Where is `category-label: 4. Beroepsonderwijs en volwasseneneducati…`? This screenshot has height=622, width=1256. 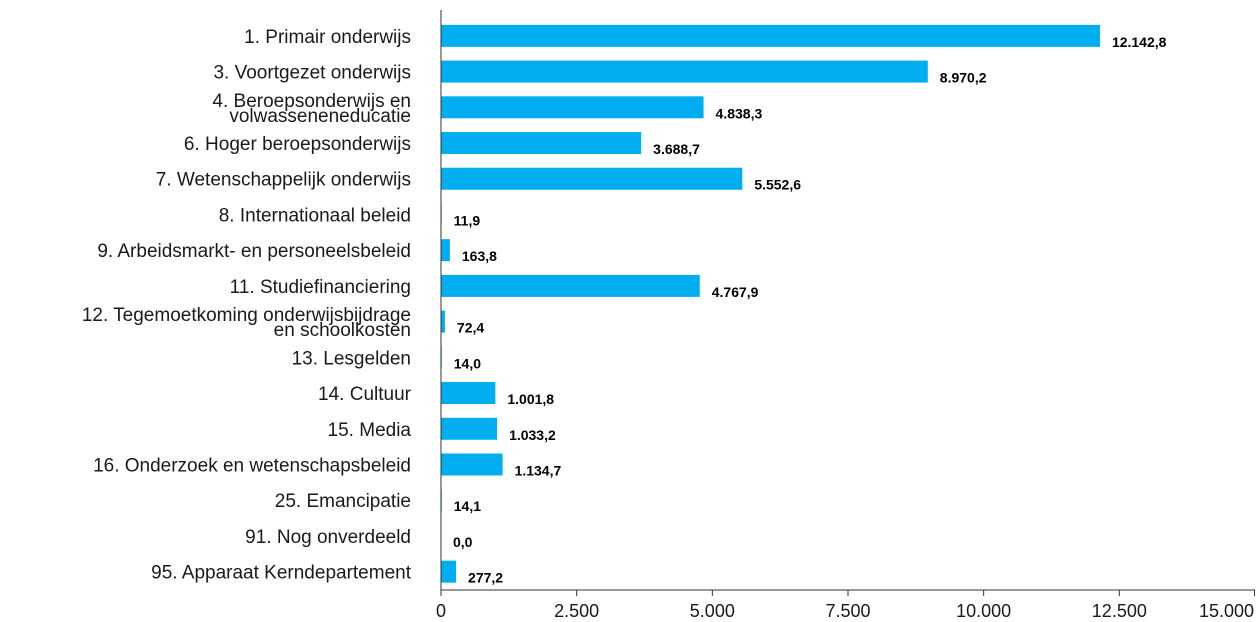
category-label: 4. Beroepsonderwijs en volwasseneneducati… is located at coordinates (311, 109).